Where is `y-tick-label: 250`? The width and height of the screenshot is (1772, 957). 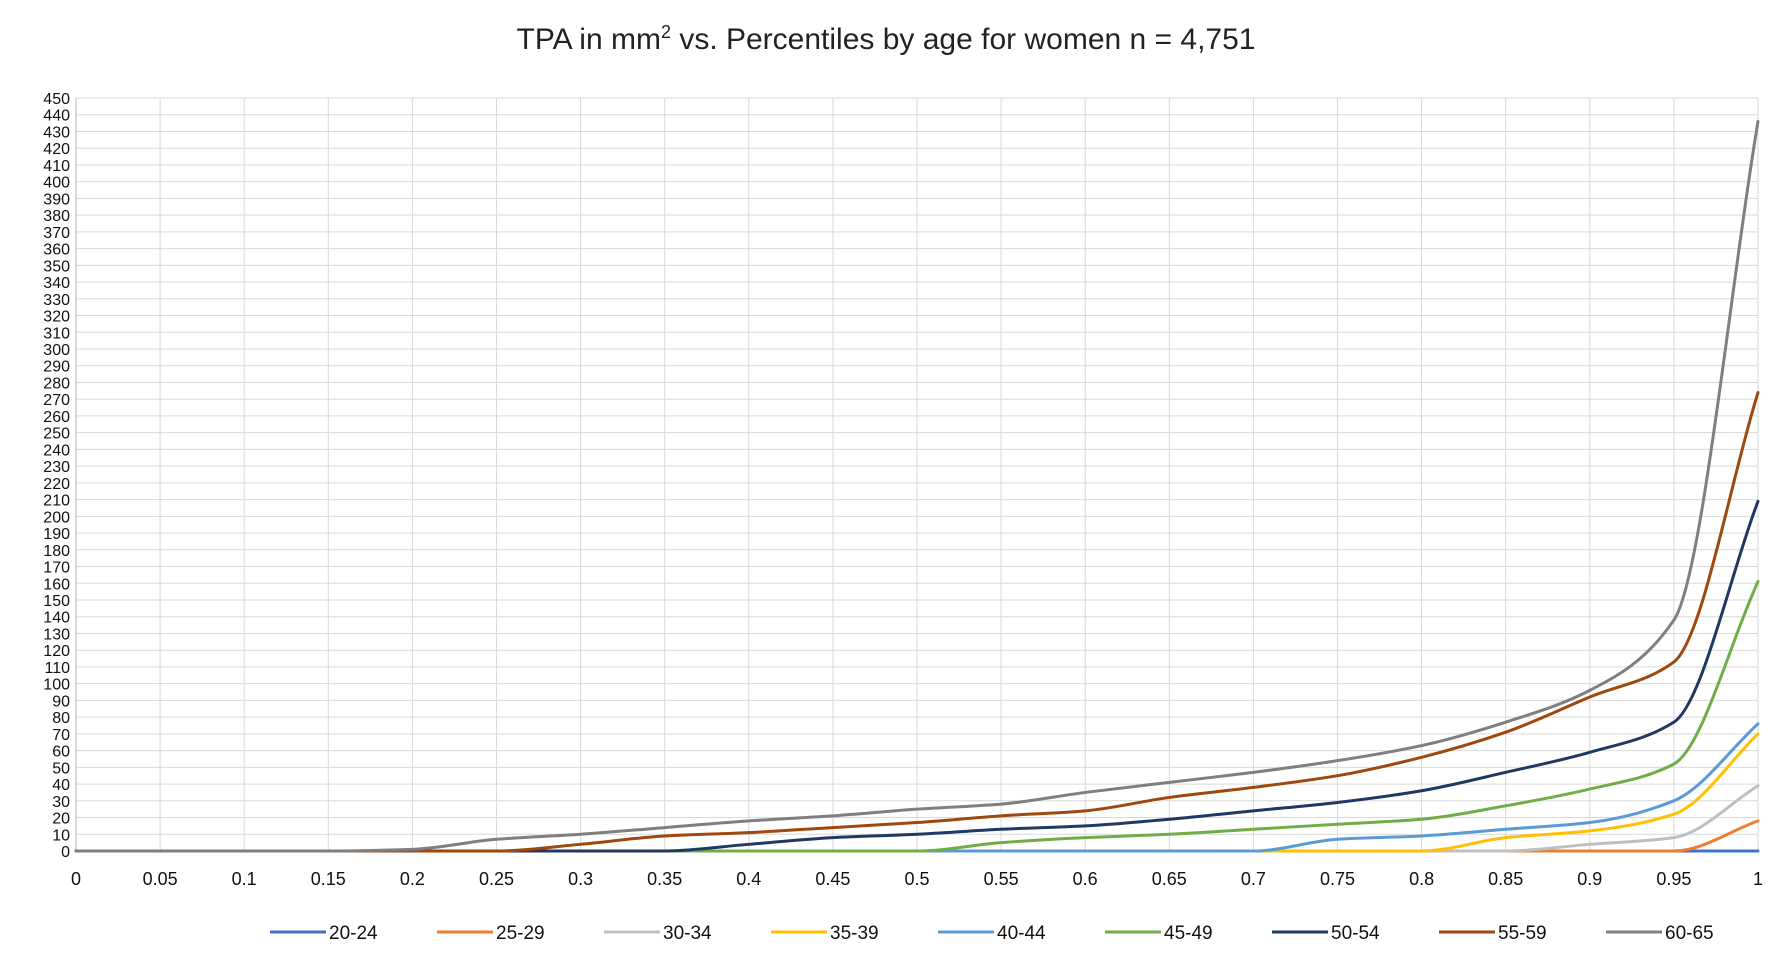 y-tick-label: 250 is located at coordinates (56, 434).